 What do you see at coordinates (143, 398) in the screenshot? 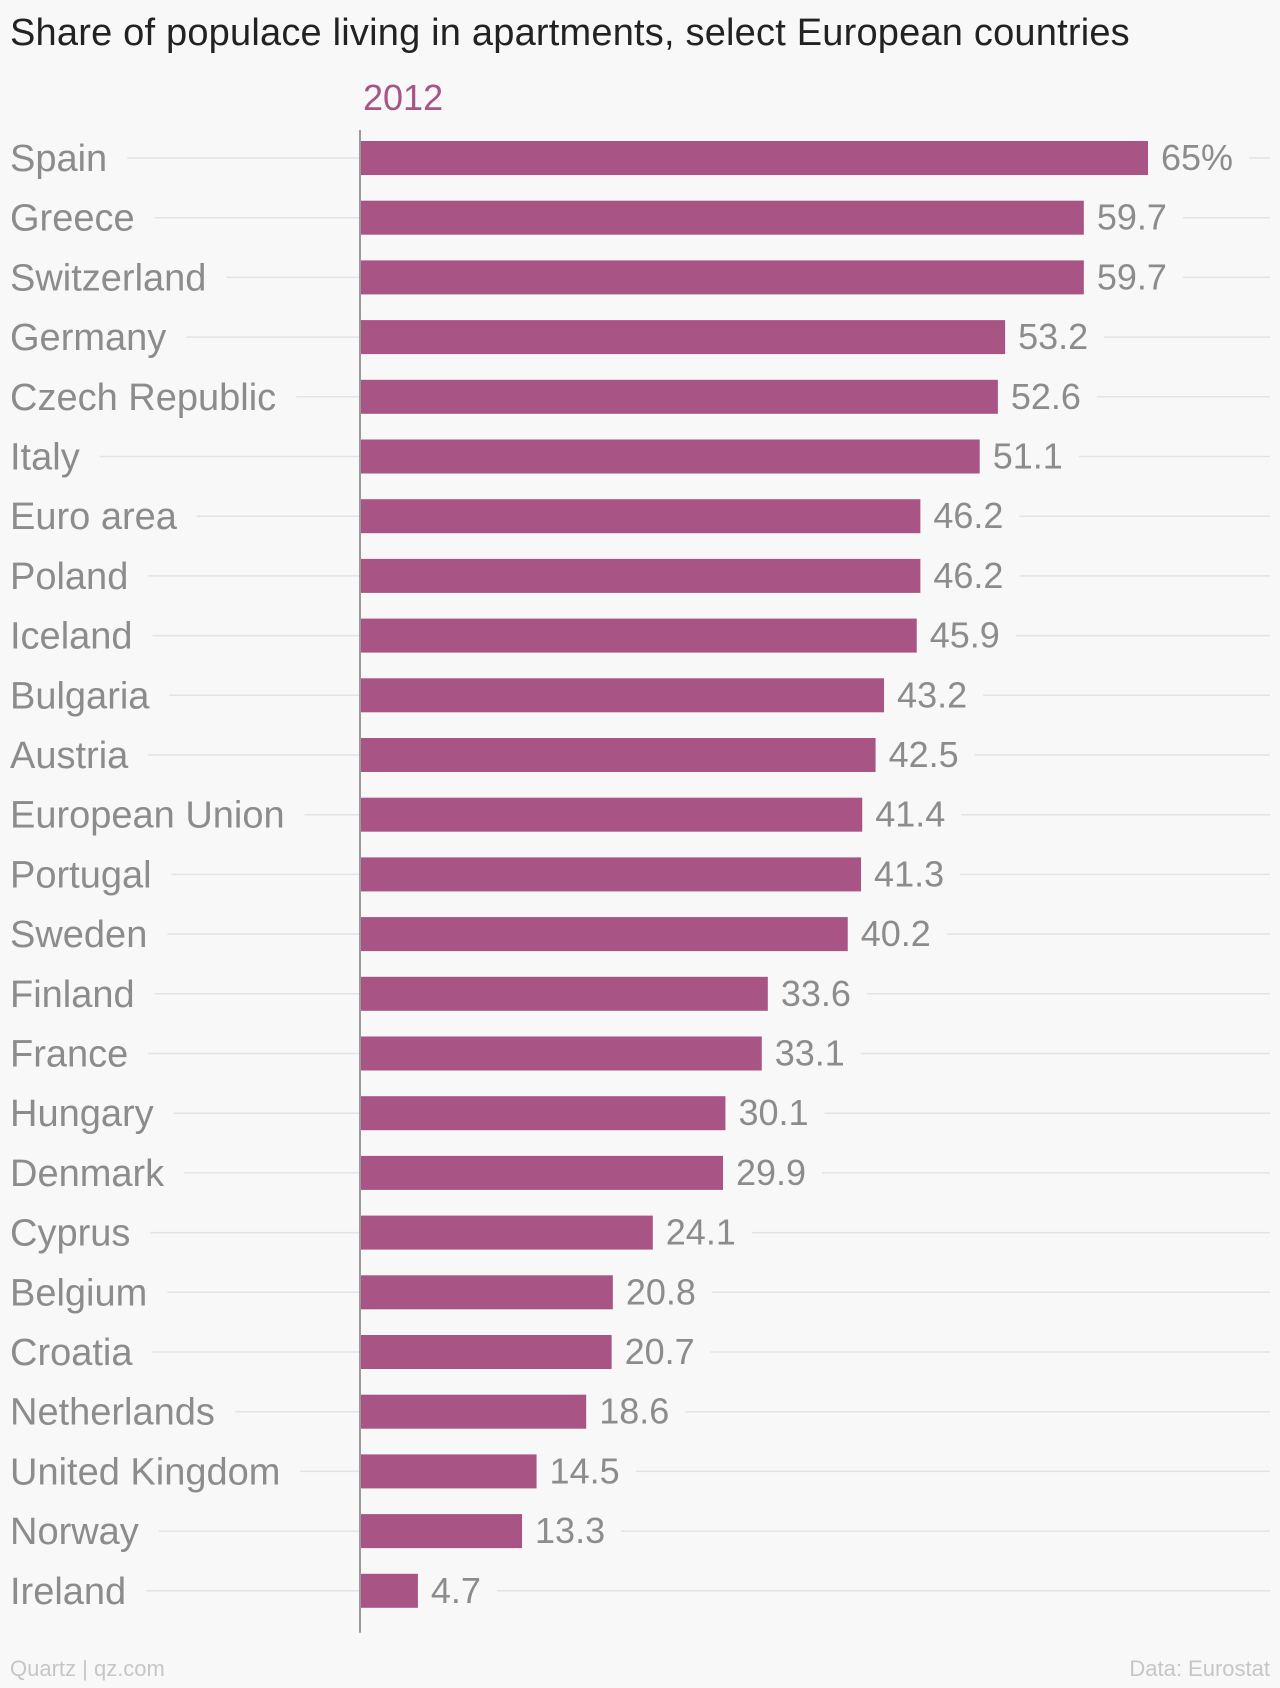
I see `category-label: Czech Republic` at bounding box center [143, 398].